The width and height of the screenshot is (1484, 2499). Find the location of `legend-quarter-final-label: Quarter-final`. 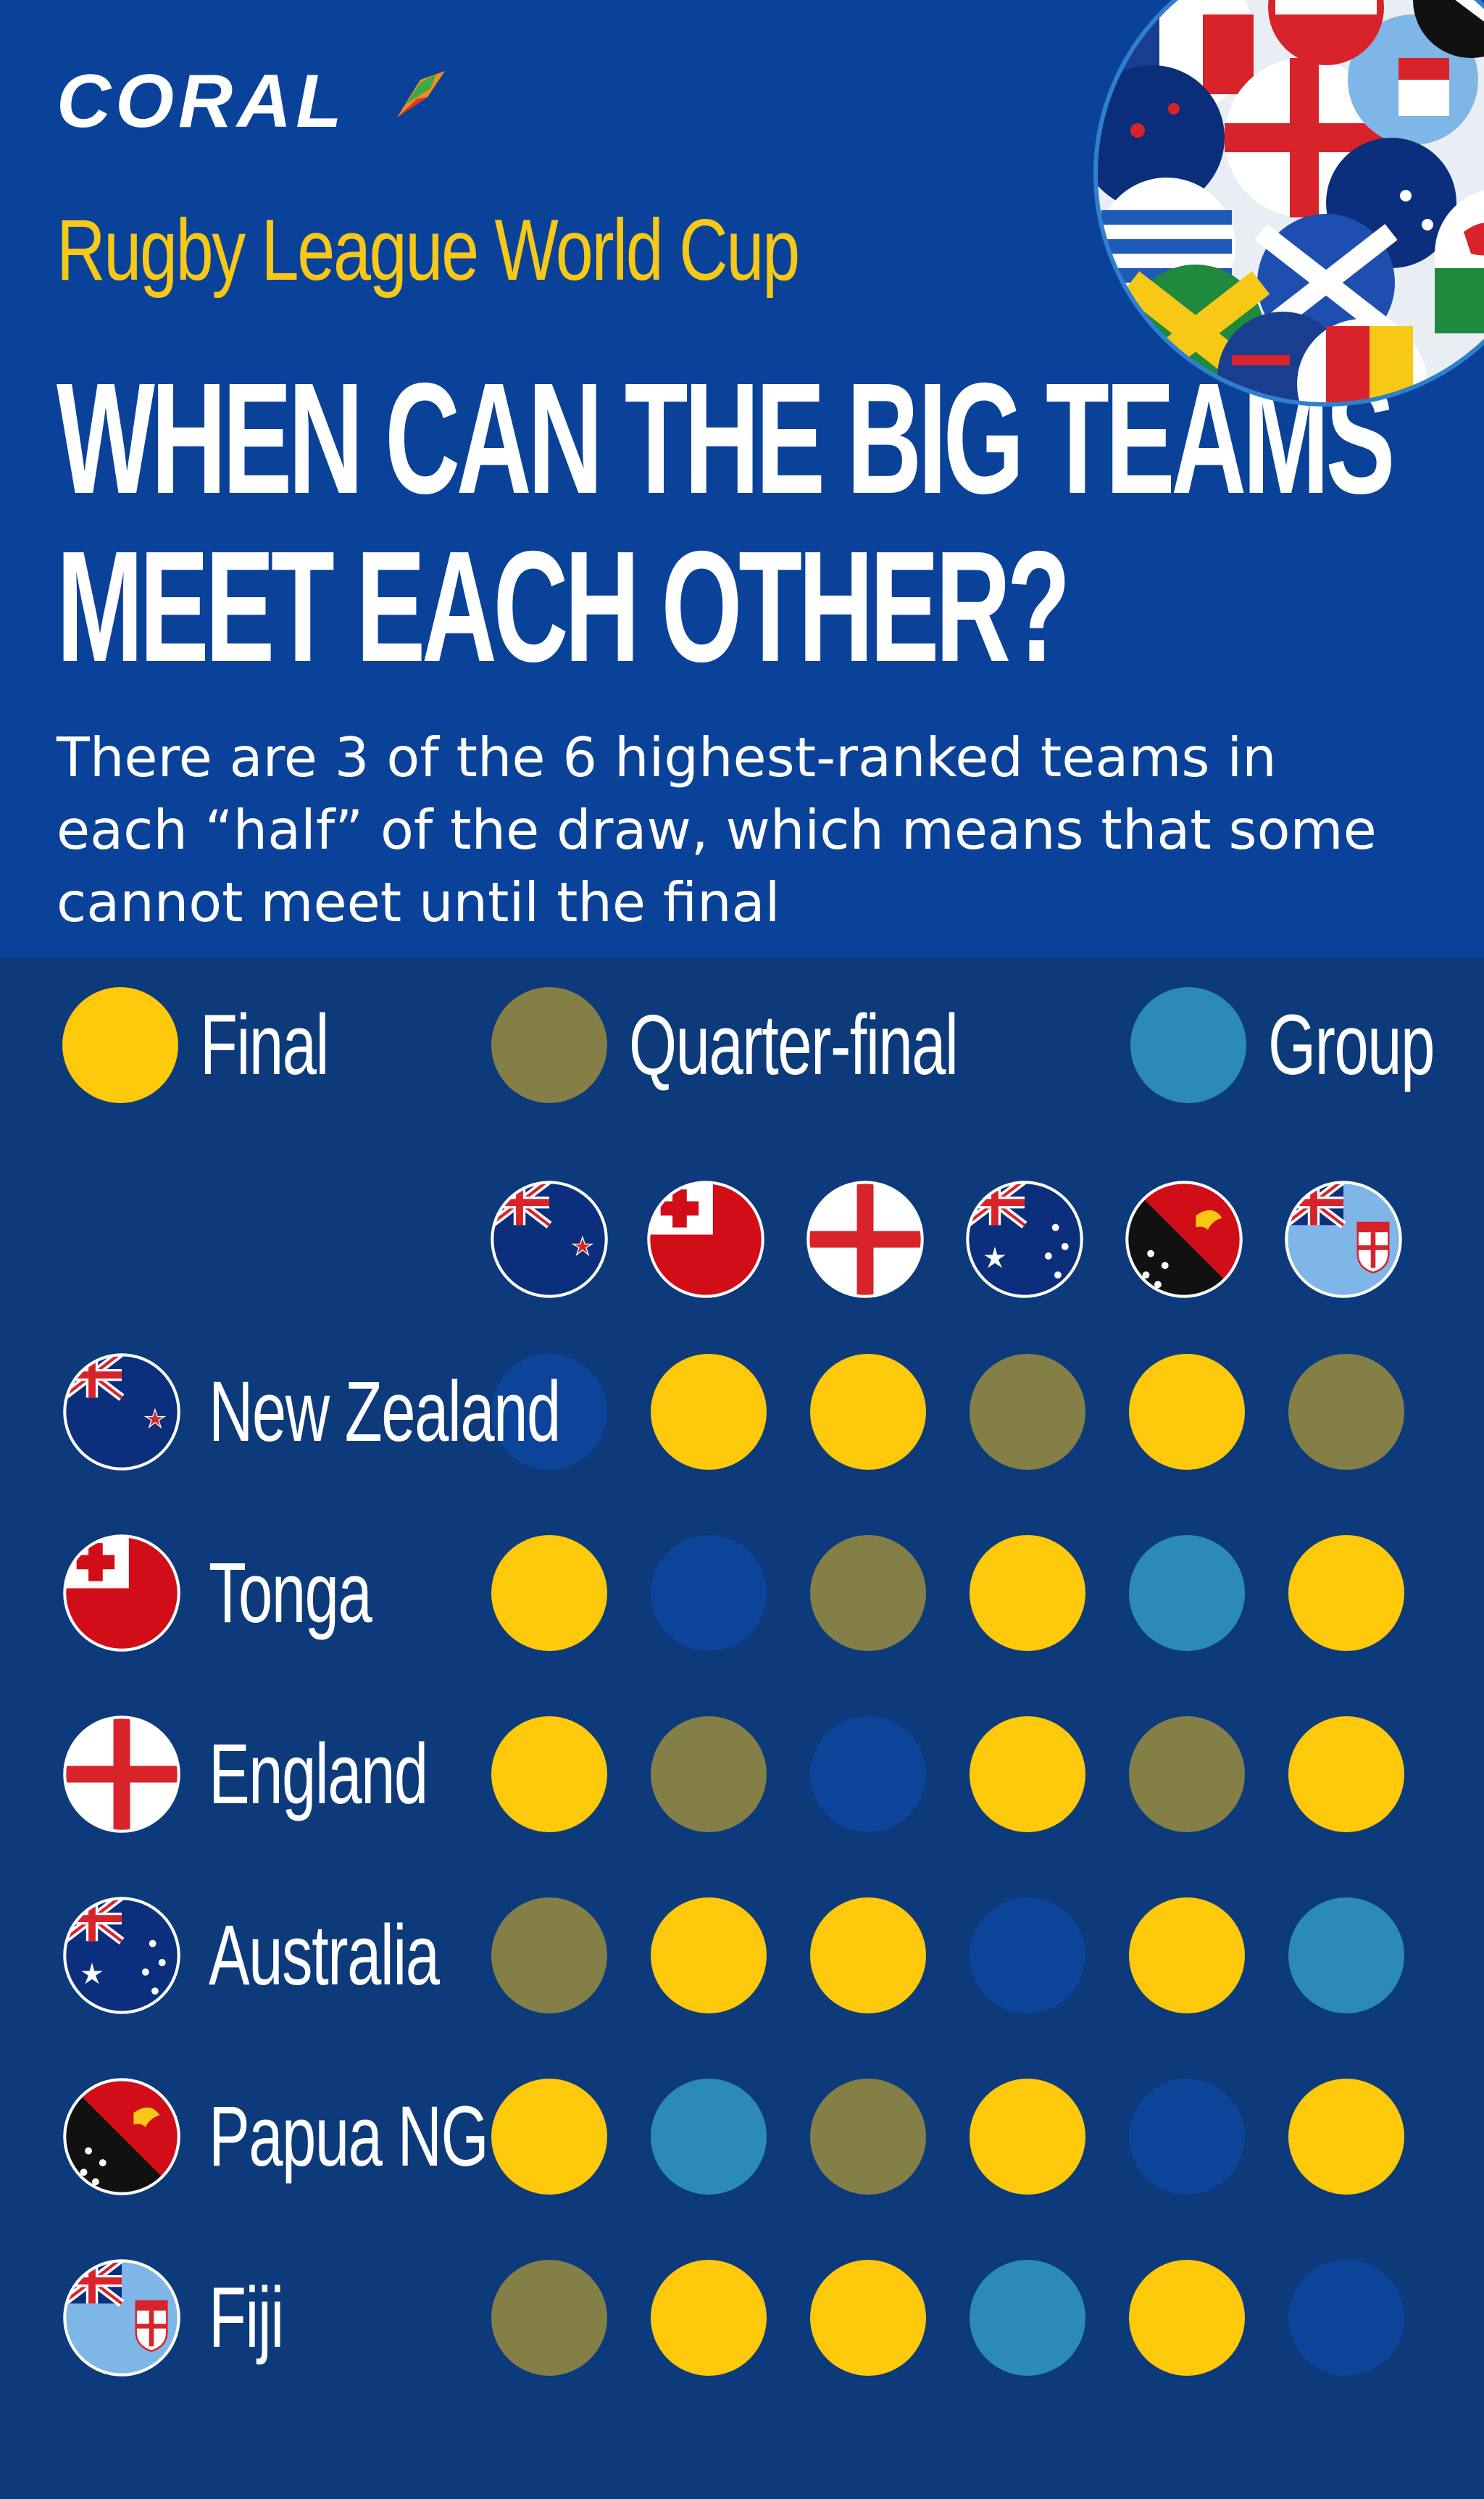

legend-quarter-final-label: Quarter-final is located at coordinates (794, 1045).